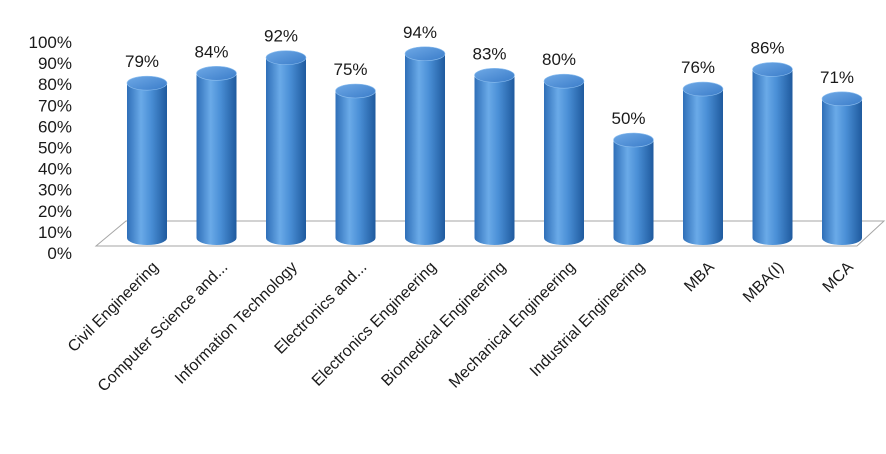 The height and width of the screenshot is (454, 886). Describe the element at coordinates (512, 325) in the screenshot. I see `x-tick-label: Mechanical Engineering` at that location.